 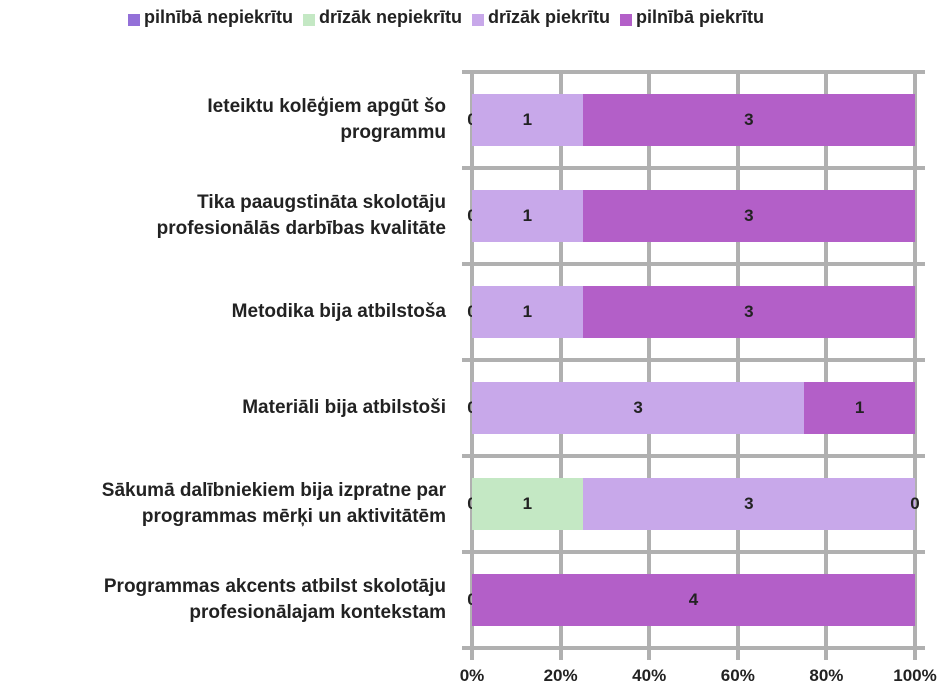 I want to click on legend-label: drīzāk nepiekrītu, so click(x=391, y=17).